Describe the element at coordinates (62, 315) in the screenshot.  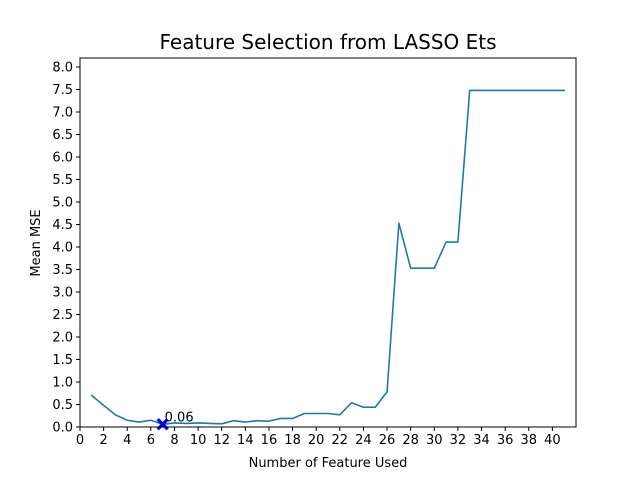
I see `y-tick-label: 2.5` at that location.